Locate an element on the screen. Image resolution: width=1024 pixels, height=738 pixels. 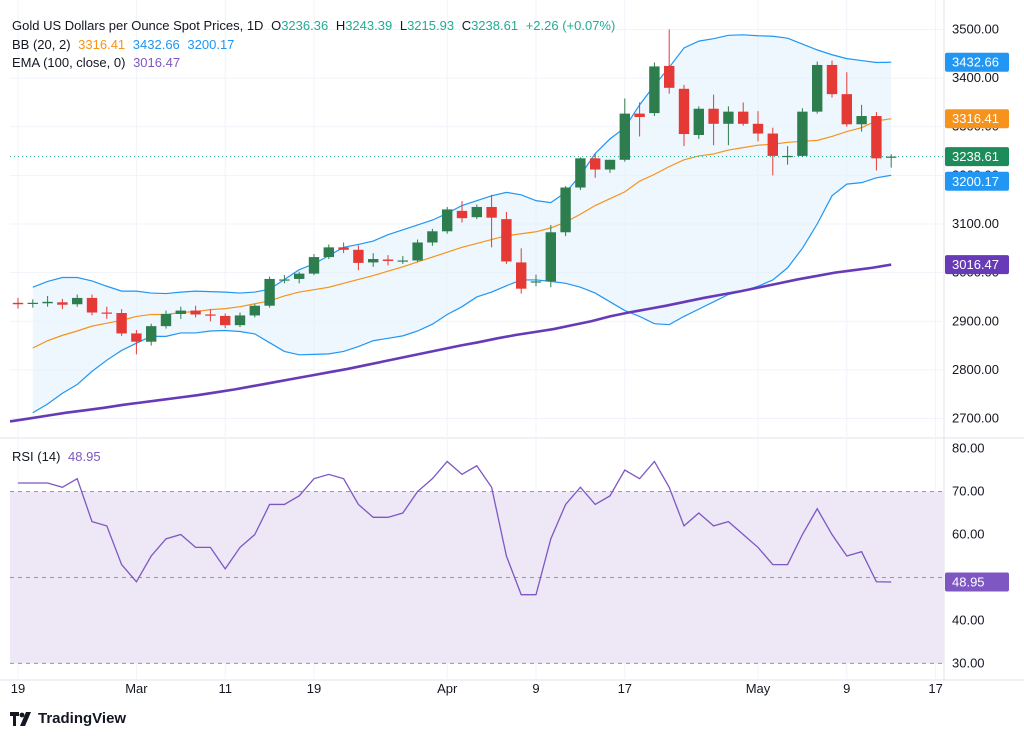
ema-tag-bg is located at coordinates (977, 265).